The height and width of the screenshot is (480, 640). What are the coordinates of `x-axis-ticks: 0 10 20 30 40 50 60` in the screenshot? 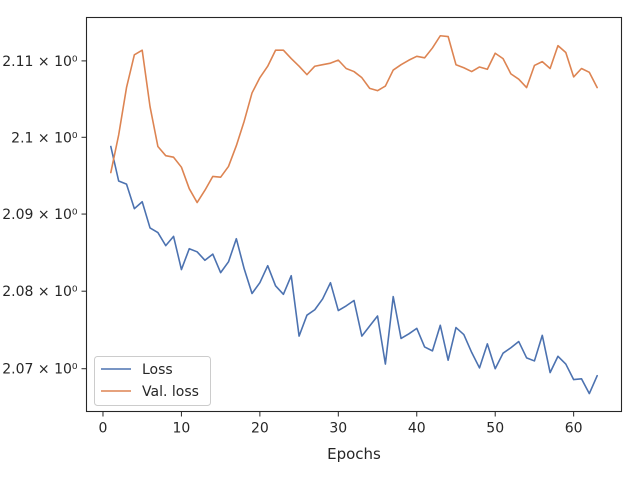 It's located at (341, 424).